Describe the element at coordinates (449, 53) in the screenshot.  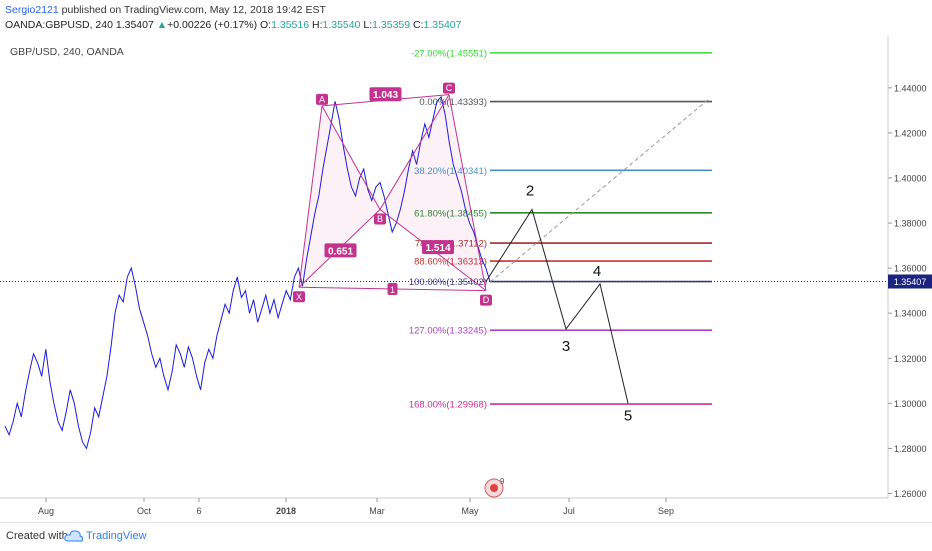
I see `fib-level-label: -27.00%(1.45551)` at that location.